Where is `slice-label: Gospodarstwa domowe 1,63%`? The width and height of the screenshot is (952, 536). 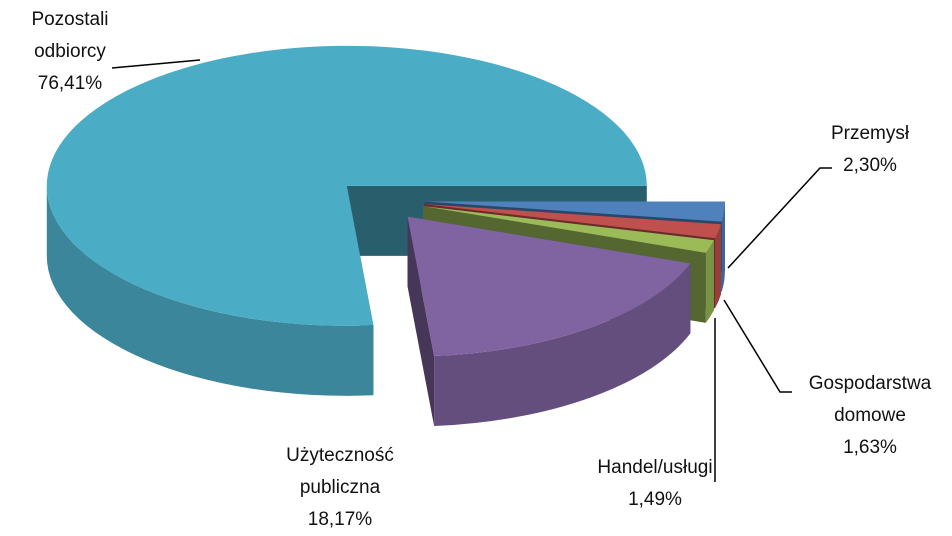 slice-label: Gospodarstwa domowe 1,63% is located at coordinates (870, 416).